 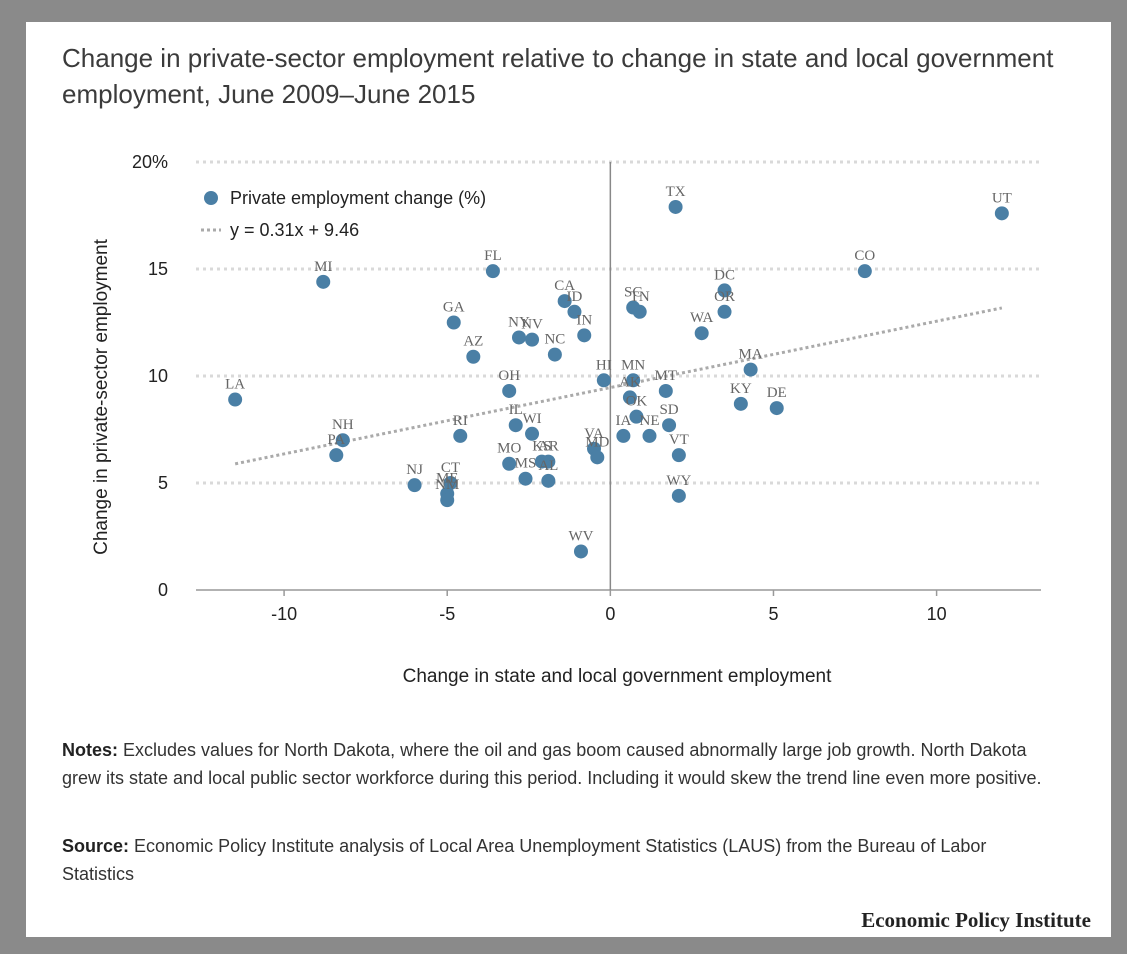 What do you see at coordinates (323, 267) in the screenshot?
I see `point-label-mi: MI` at bounding box center [323, 267].